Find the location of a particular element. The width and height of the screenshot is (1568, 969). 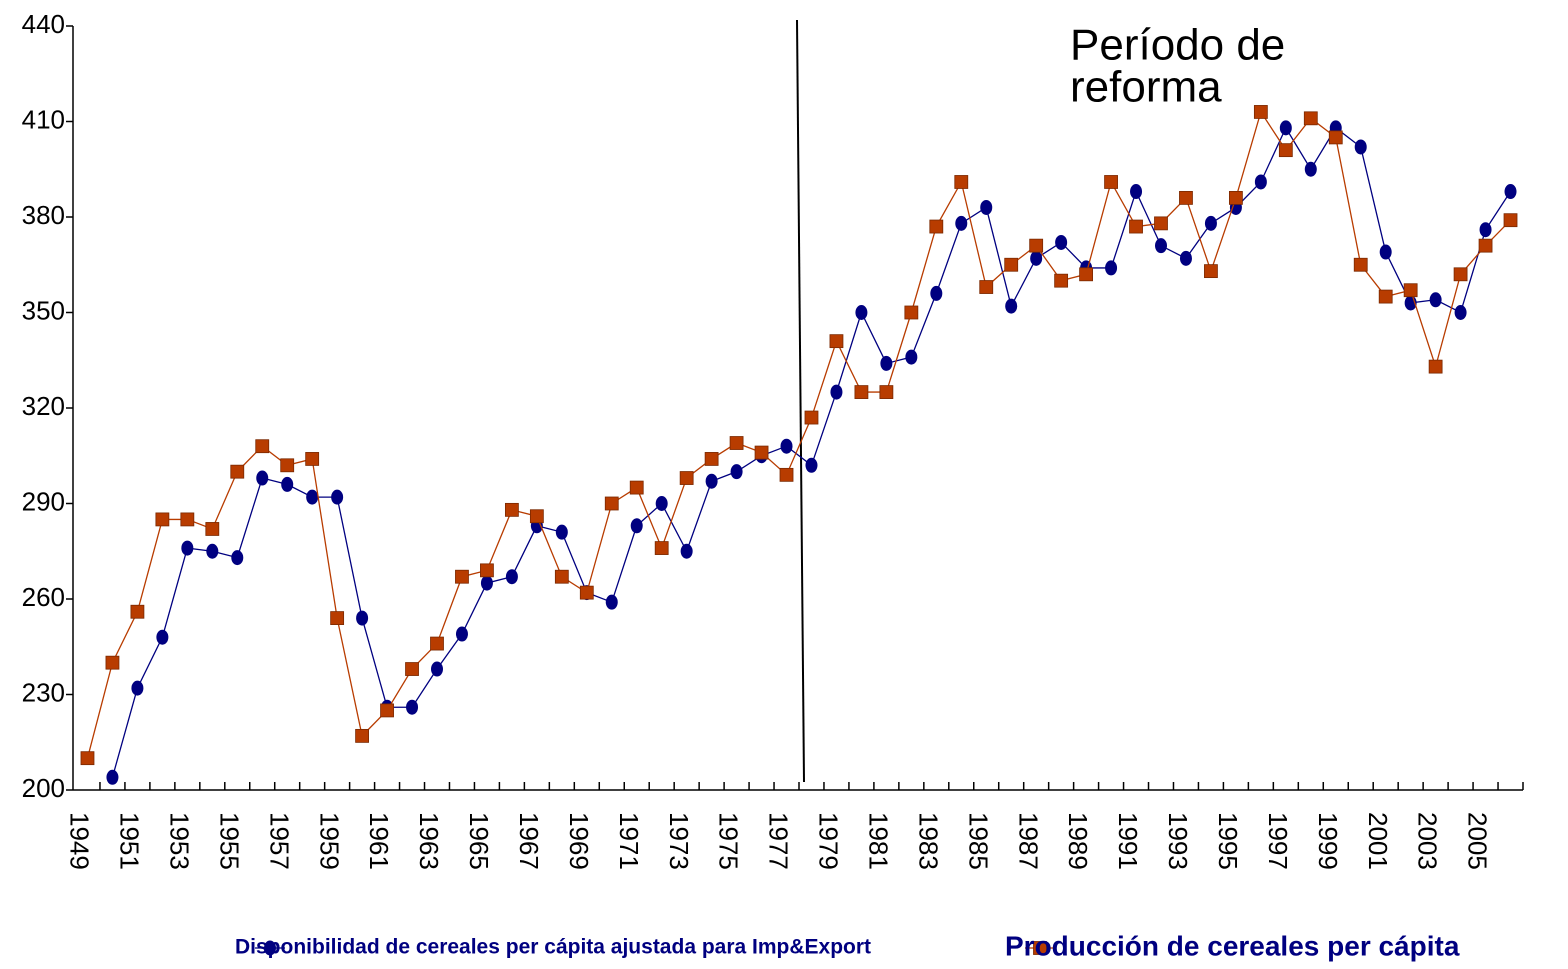

x-tick-label: 1989 is located at coordinates (1078, 841).